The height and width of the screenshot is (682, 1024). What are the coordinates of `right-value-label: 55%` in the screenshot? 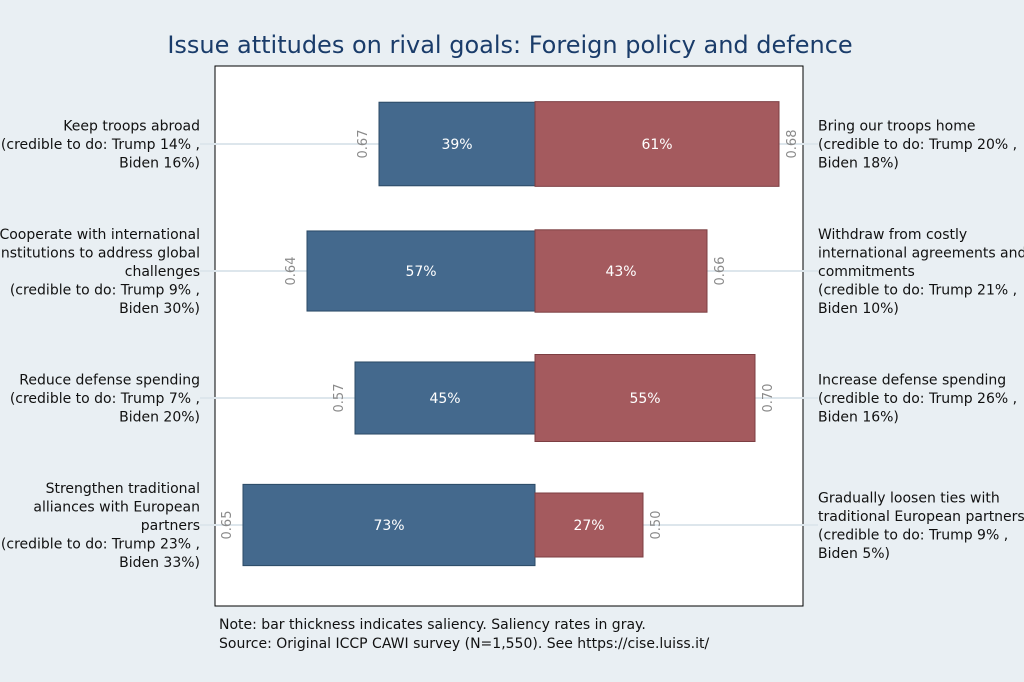 It's located at (644, 399).